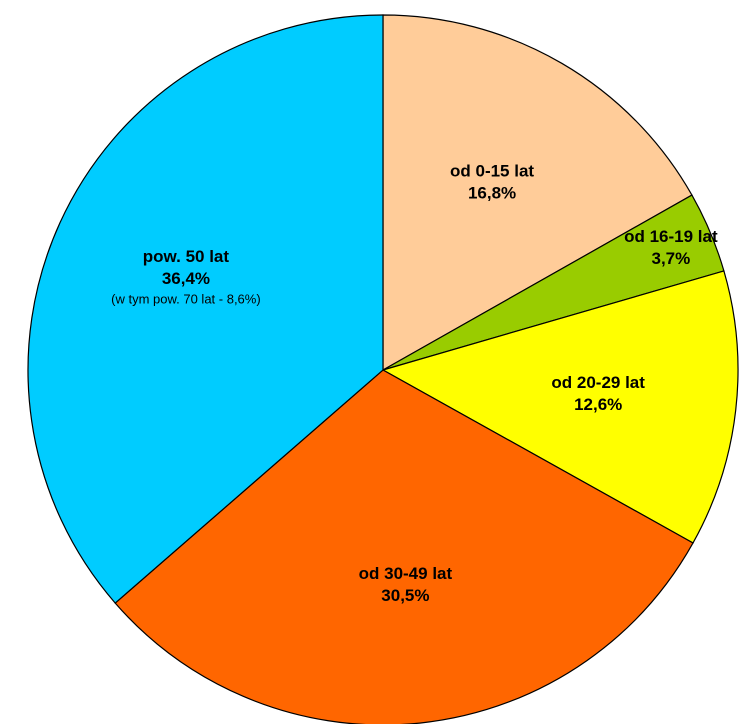 Image resolution: width=744 pixels, height=724 pixels. I want to click on slice-value: 30,5%, so click(405, 595).